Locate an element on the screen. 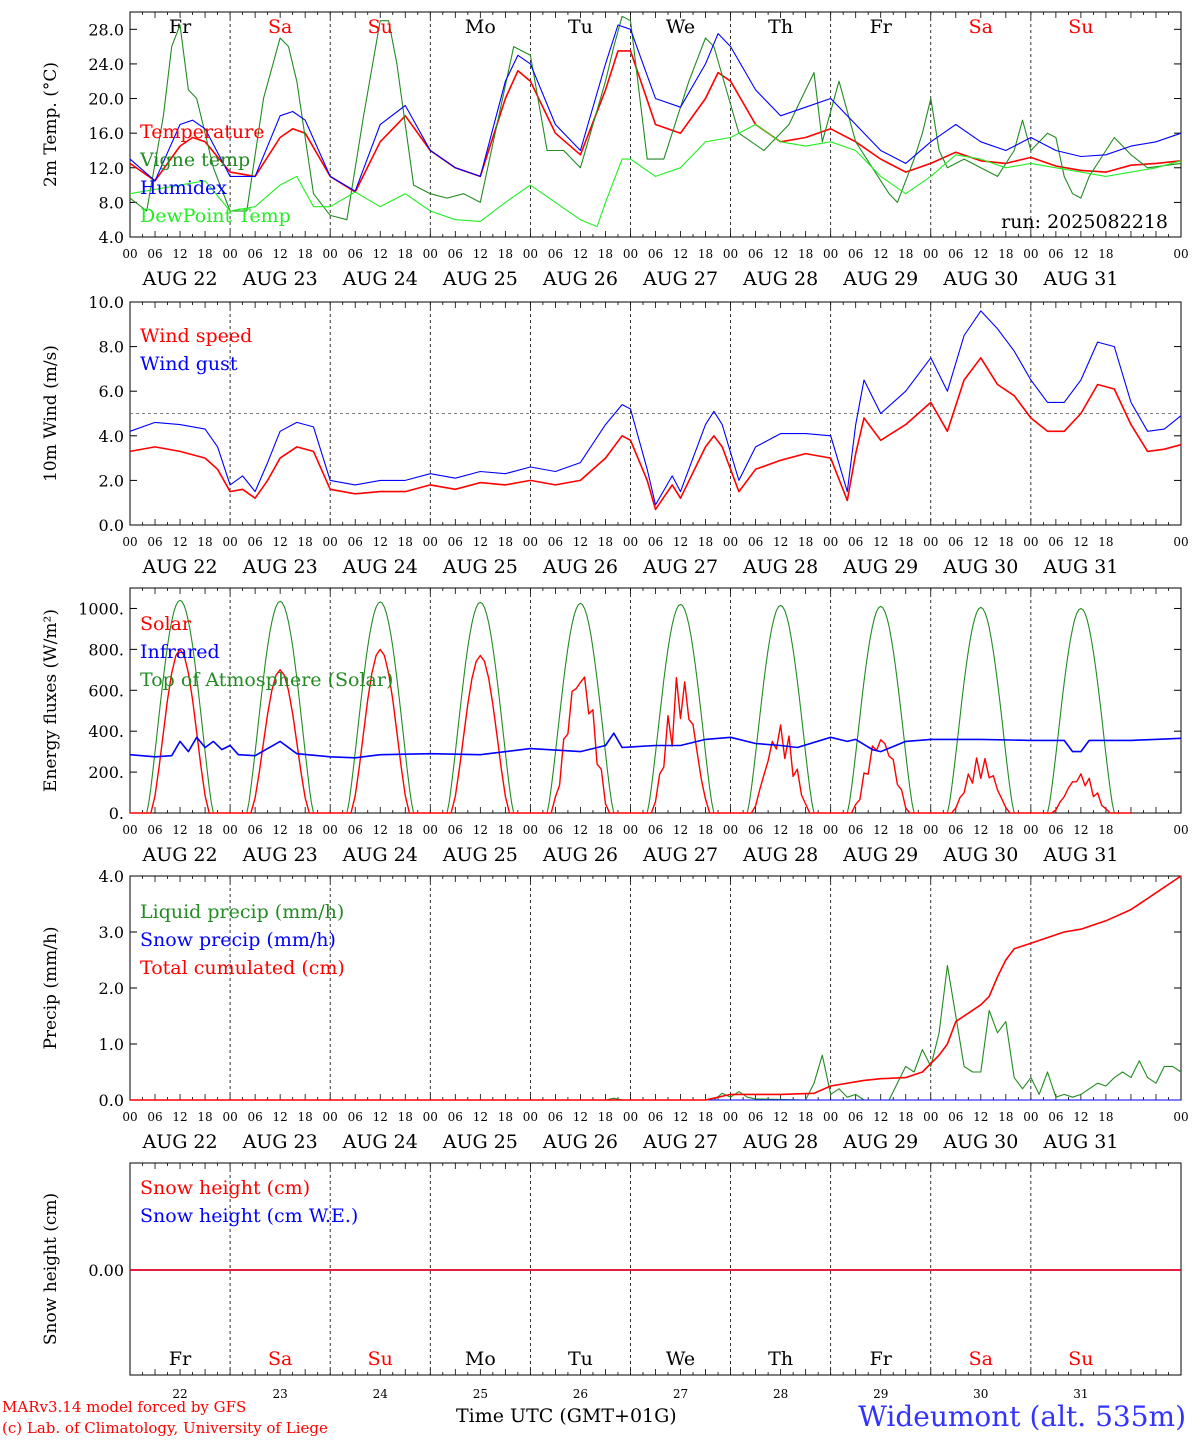 The width and height of the screenshot is (1194, 1440). weekday-label: Su is located at coordinates (1080, 1359).